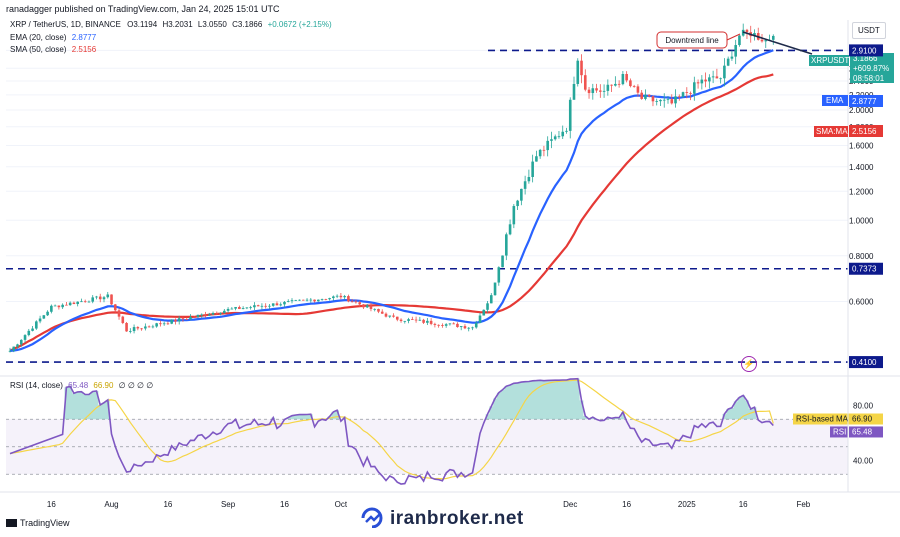 This screenshot has height=537, width=900. I want to click on ema-legend: EMA (20, close) 2.8777, so click(53, 37).